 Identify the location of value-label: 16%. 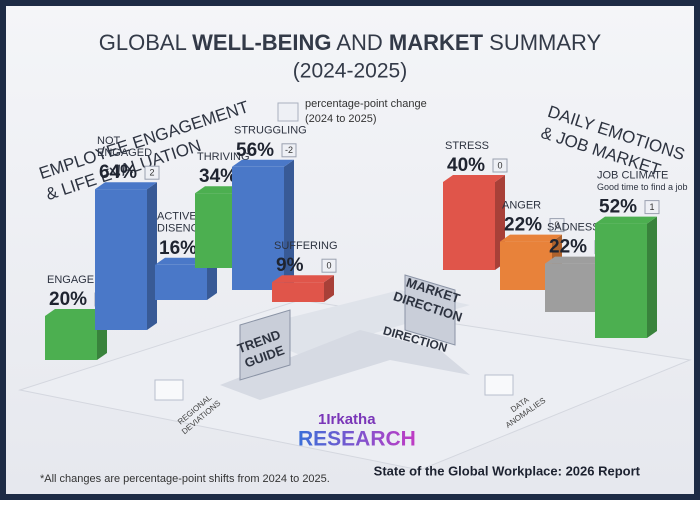
(178, 248).